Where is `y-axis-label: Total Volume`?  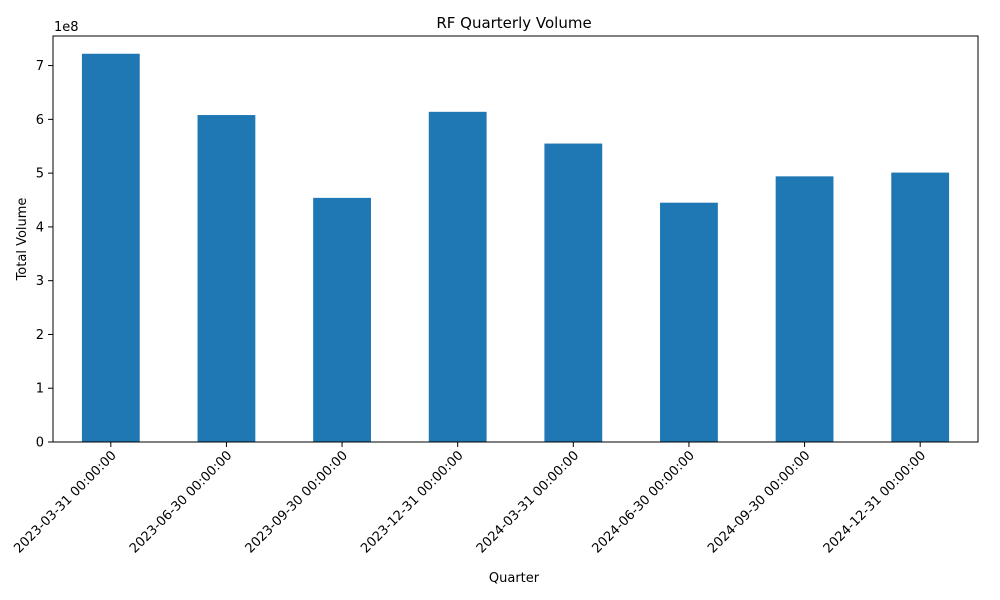
y-axis-label: Total Volume is located at coordinates (22, 240).